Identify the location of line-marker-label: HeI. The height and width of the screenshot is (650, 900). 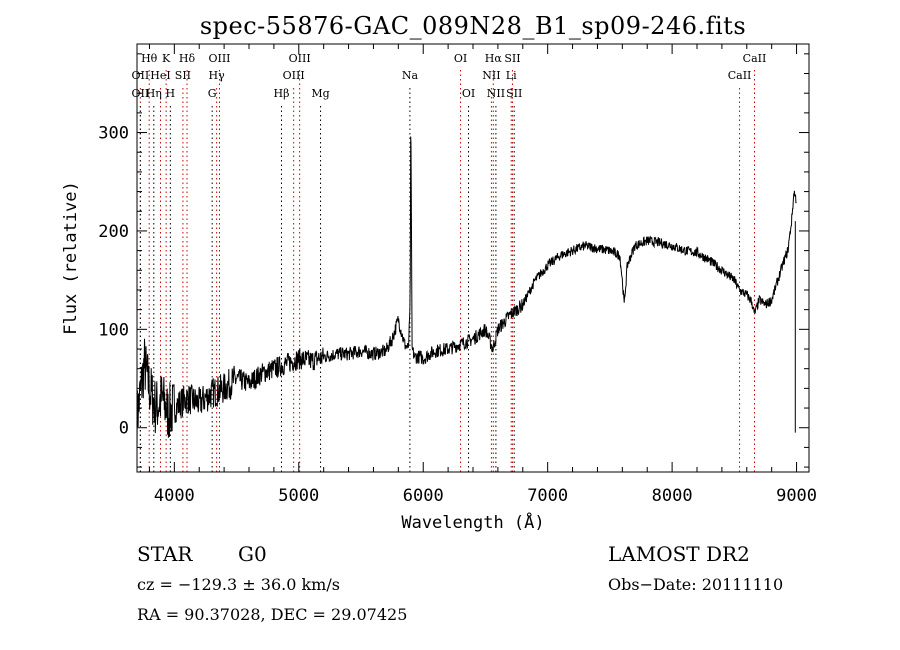
(160, 75).